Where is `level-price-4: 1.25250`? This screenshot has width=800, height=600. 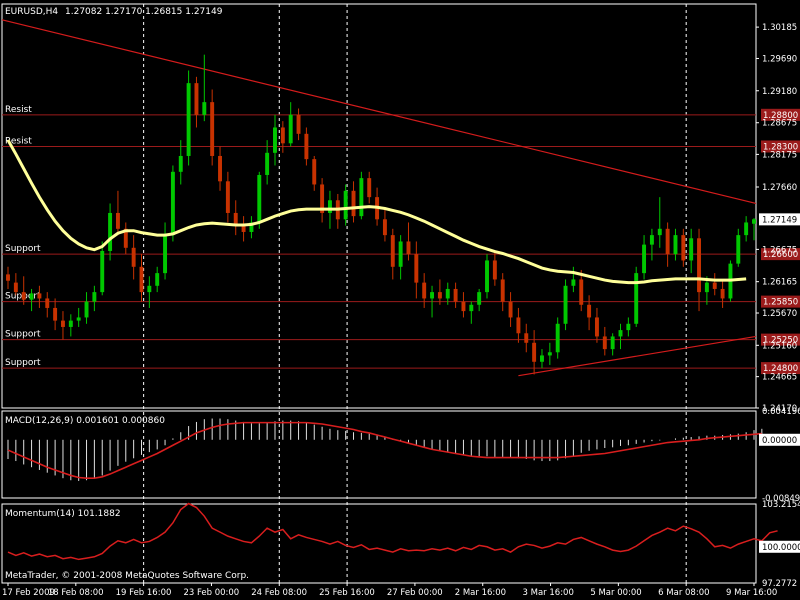 level-price-4: 1.25250 is located at coordinates (780, 341).